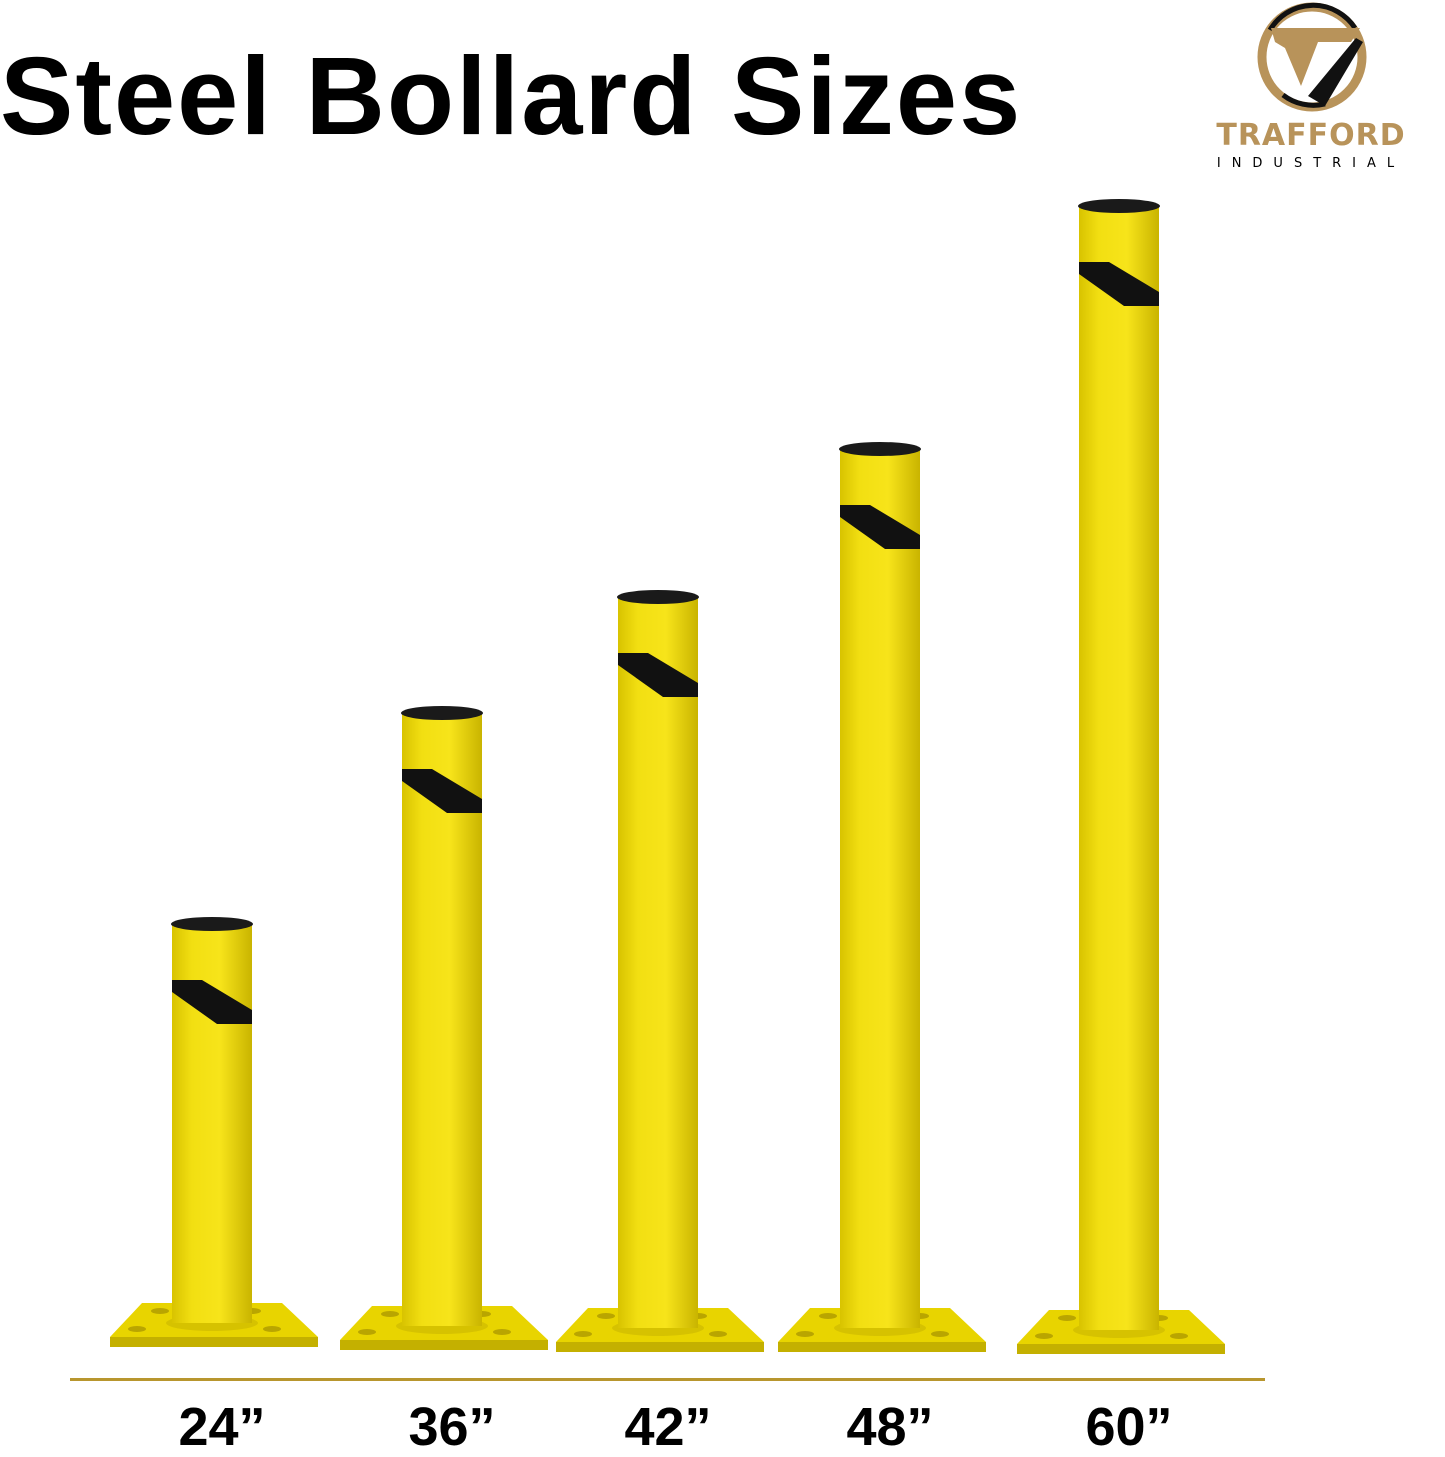 The height and width of the screenshot is (1457, 1445). Describe the element at coordinates (511, 96) in the screenshot. I see `page-title: Steel Bollard Sizes` at that location.